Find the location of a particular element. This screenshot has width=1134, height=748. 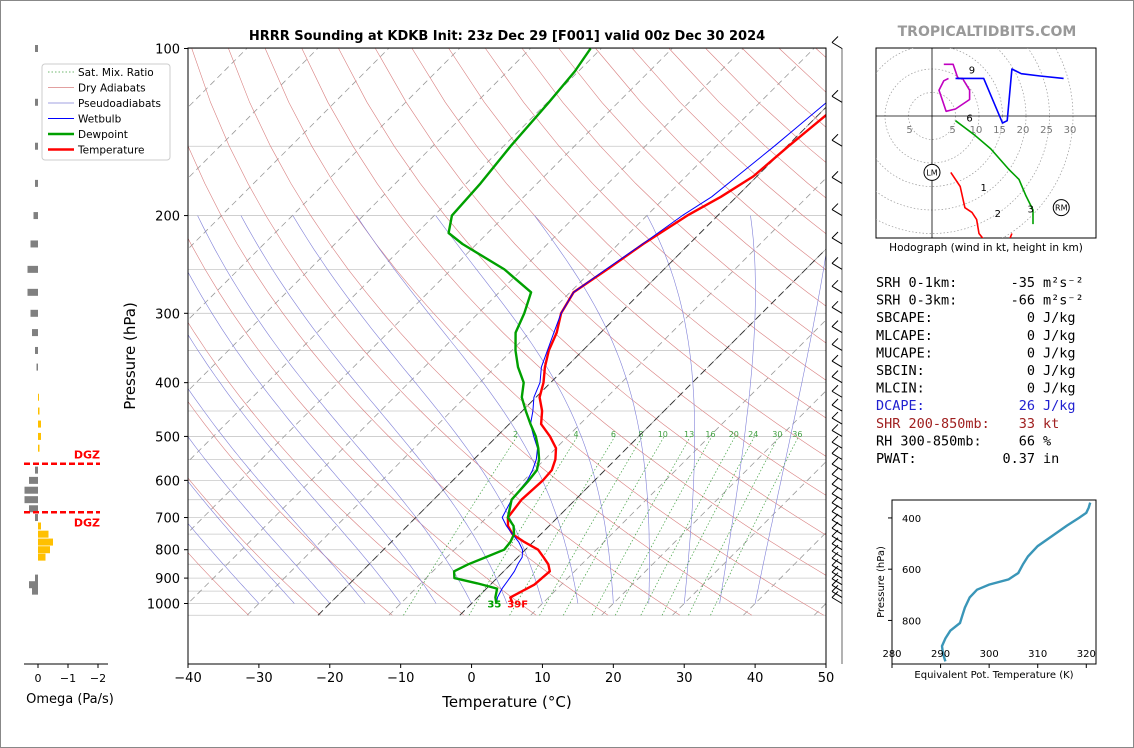

hodograph-inner: 5 10 15 20 25 30 5 9 6 1 2 3 LM RM is located at coordinates (986, 143).